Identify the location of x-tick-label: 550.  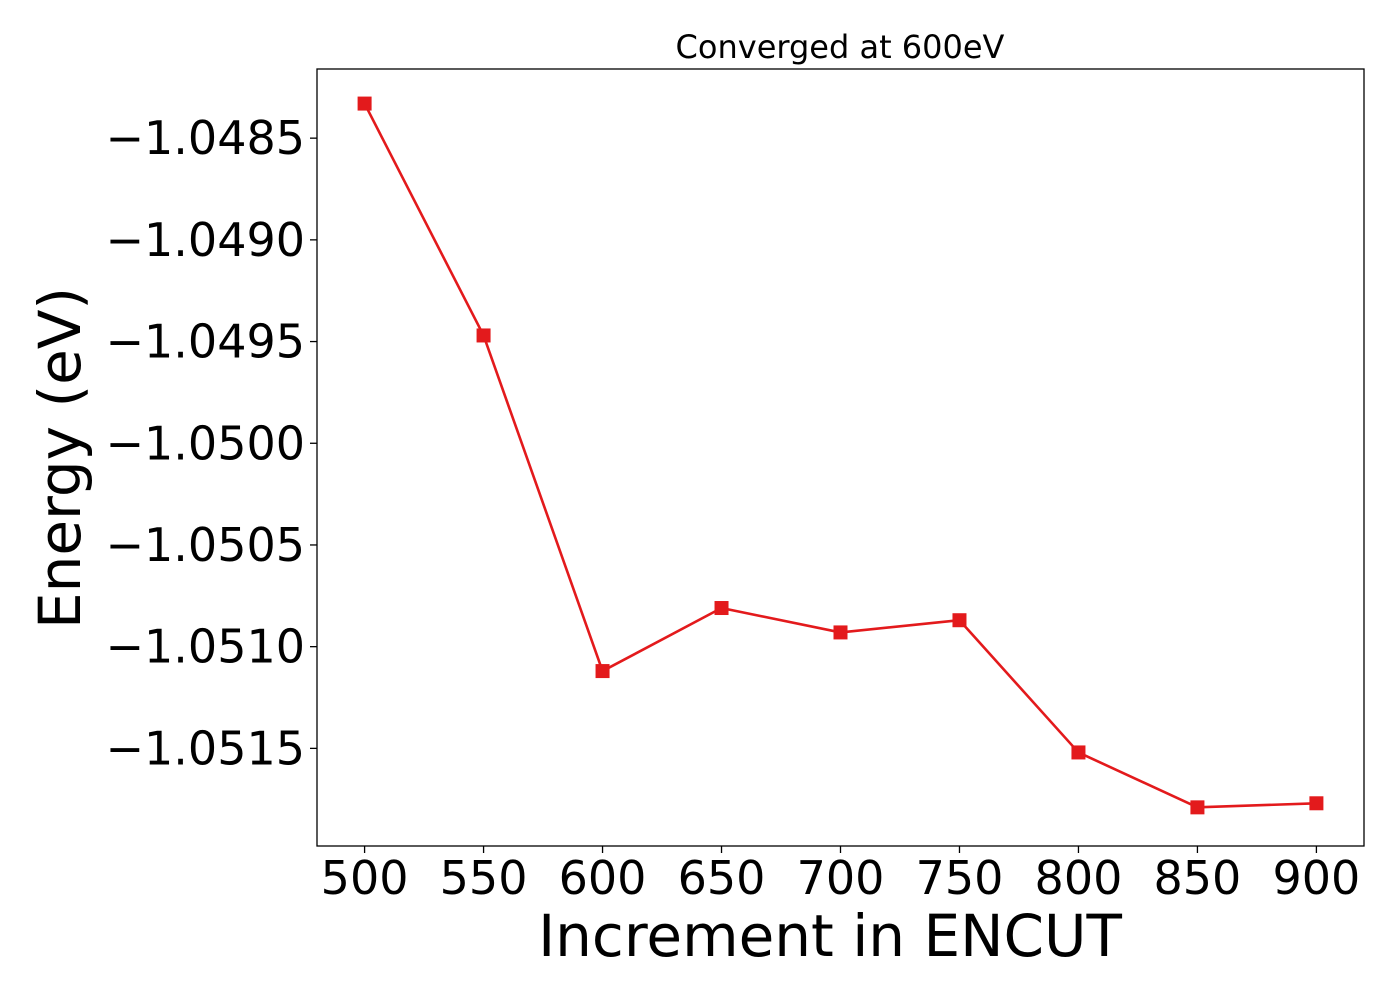
(484, 878).